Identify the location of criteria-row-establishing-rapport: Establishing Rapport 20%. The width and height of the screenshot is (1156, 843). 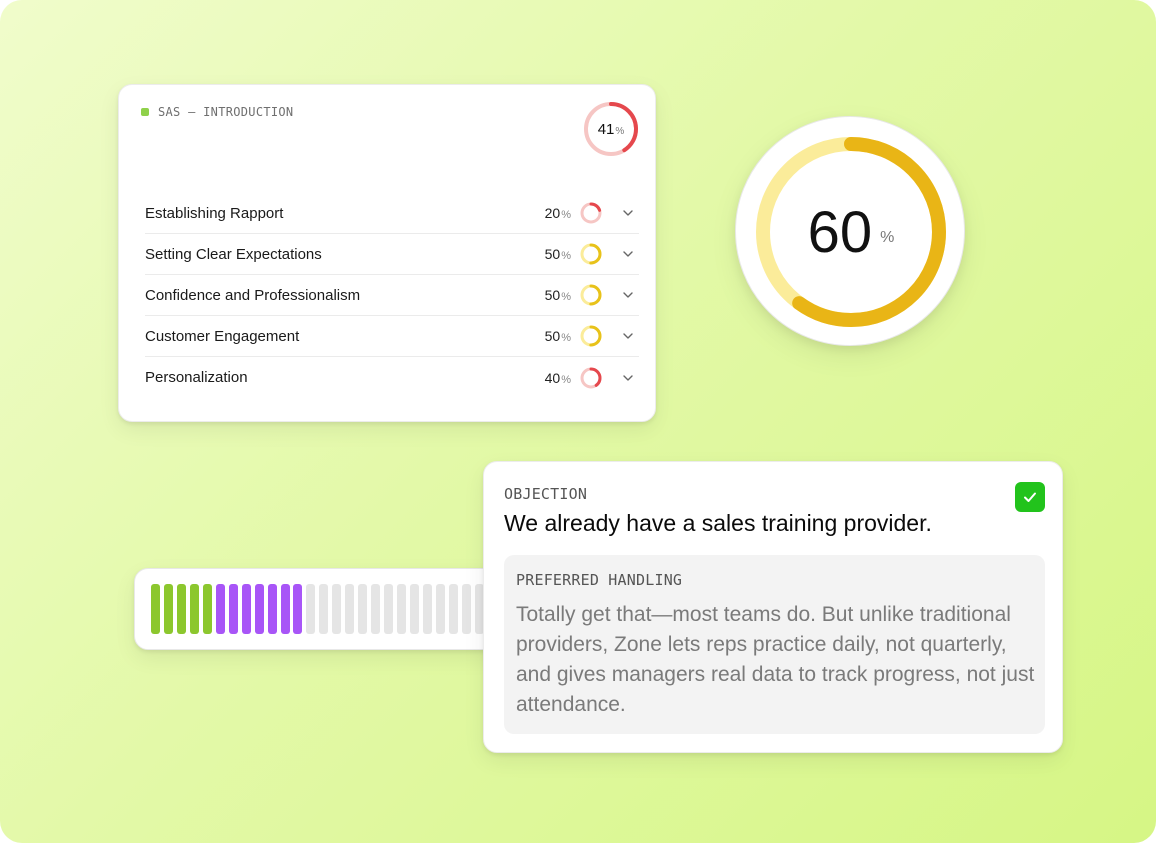
(392, 213).